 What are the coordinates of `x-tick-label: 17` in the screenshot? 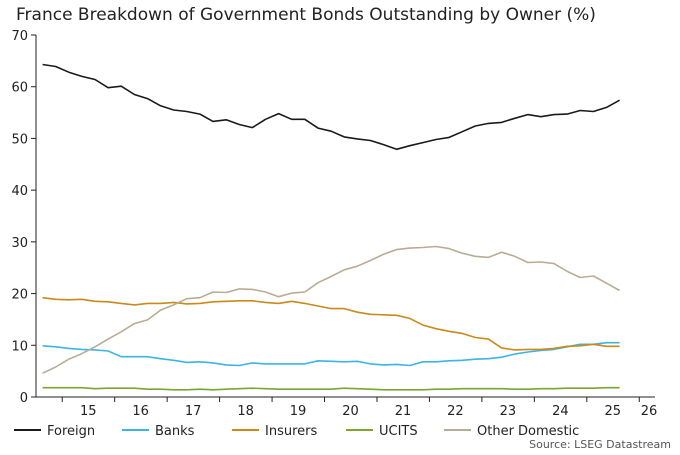 It's located at (193, 411).